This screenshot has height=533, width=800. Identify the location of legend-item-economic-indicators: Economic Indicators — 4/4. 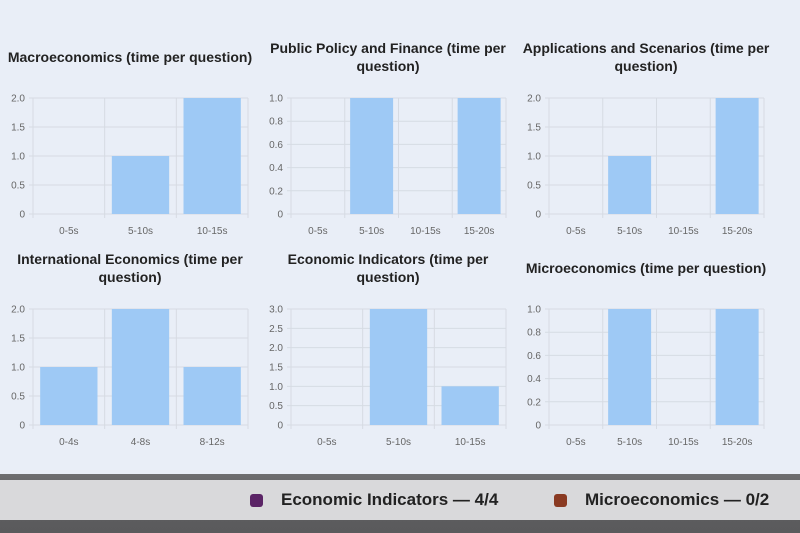
(374, 500).